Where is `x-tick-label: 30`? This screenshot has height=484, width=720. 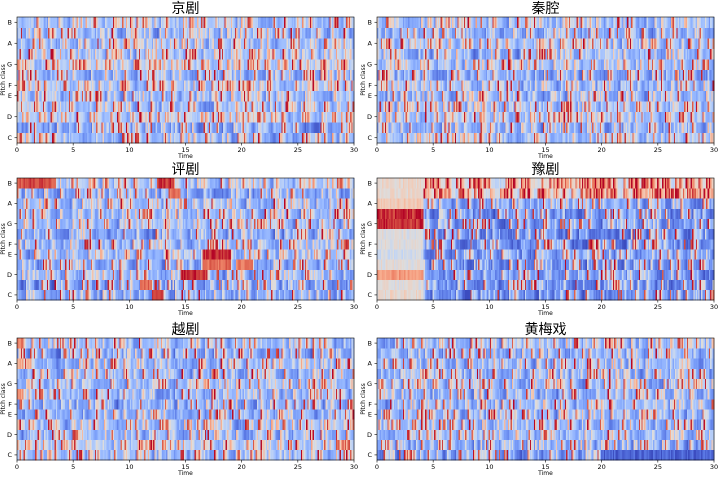
x-tick-label: 30 is located at coordinates (354, 150).